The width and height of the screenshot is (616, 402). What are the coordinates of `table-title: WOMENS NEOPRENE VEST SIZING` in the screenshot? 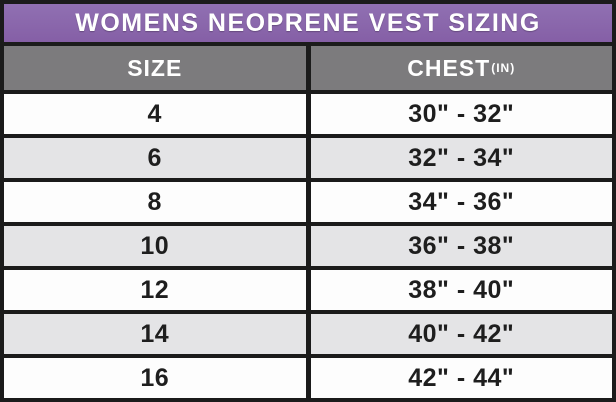 It's located at (308, 22).